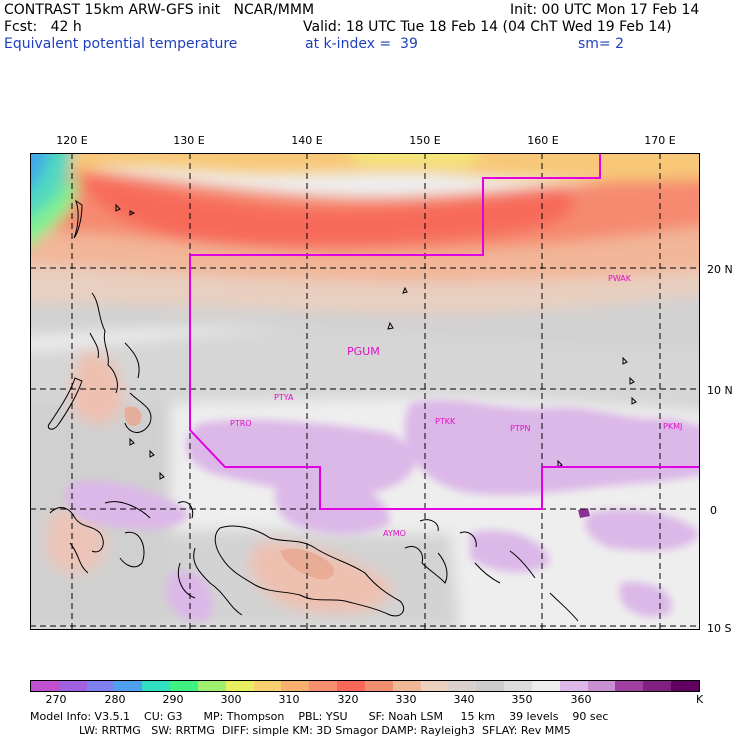  Describe the element at coordinates (43, 27) in the screenshot. I see `forecast-hour: Fcst: 42 h` at that location.